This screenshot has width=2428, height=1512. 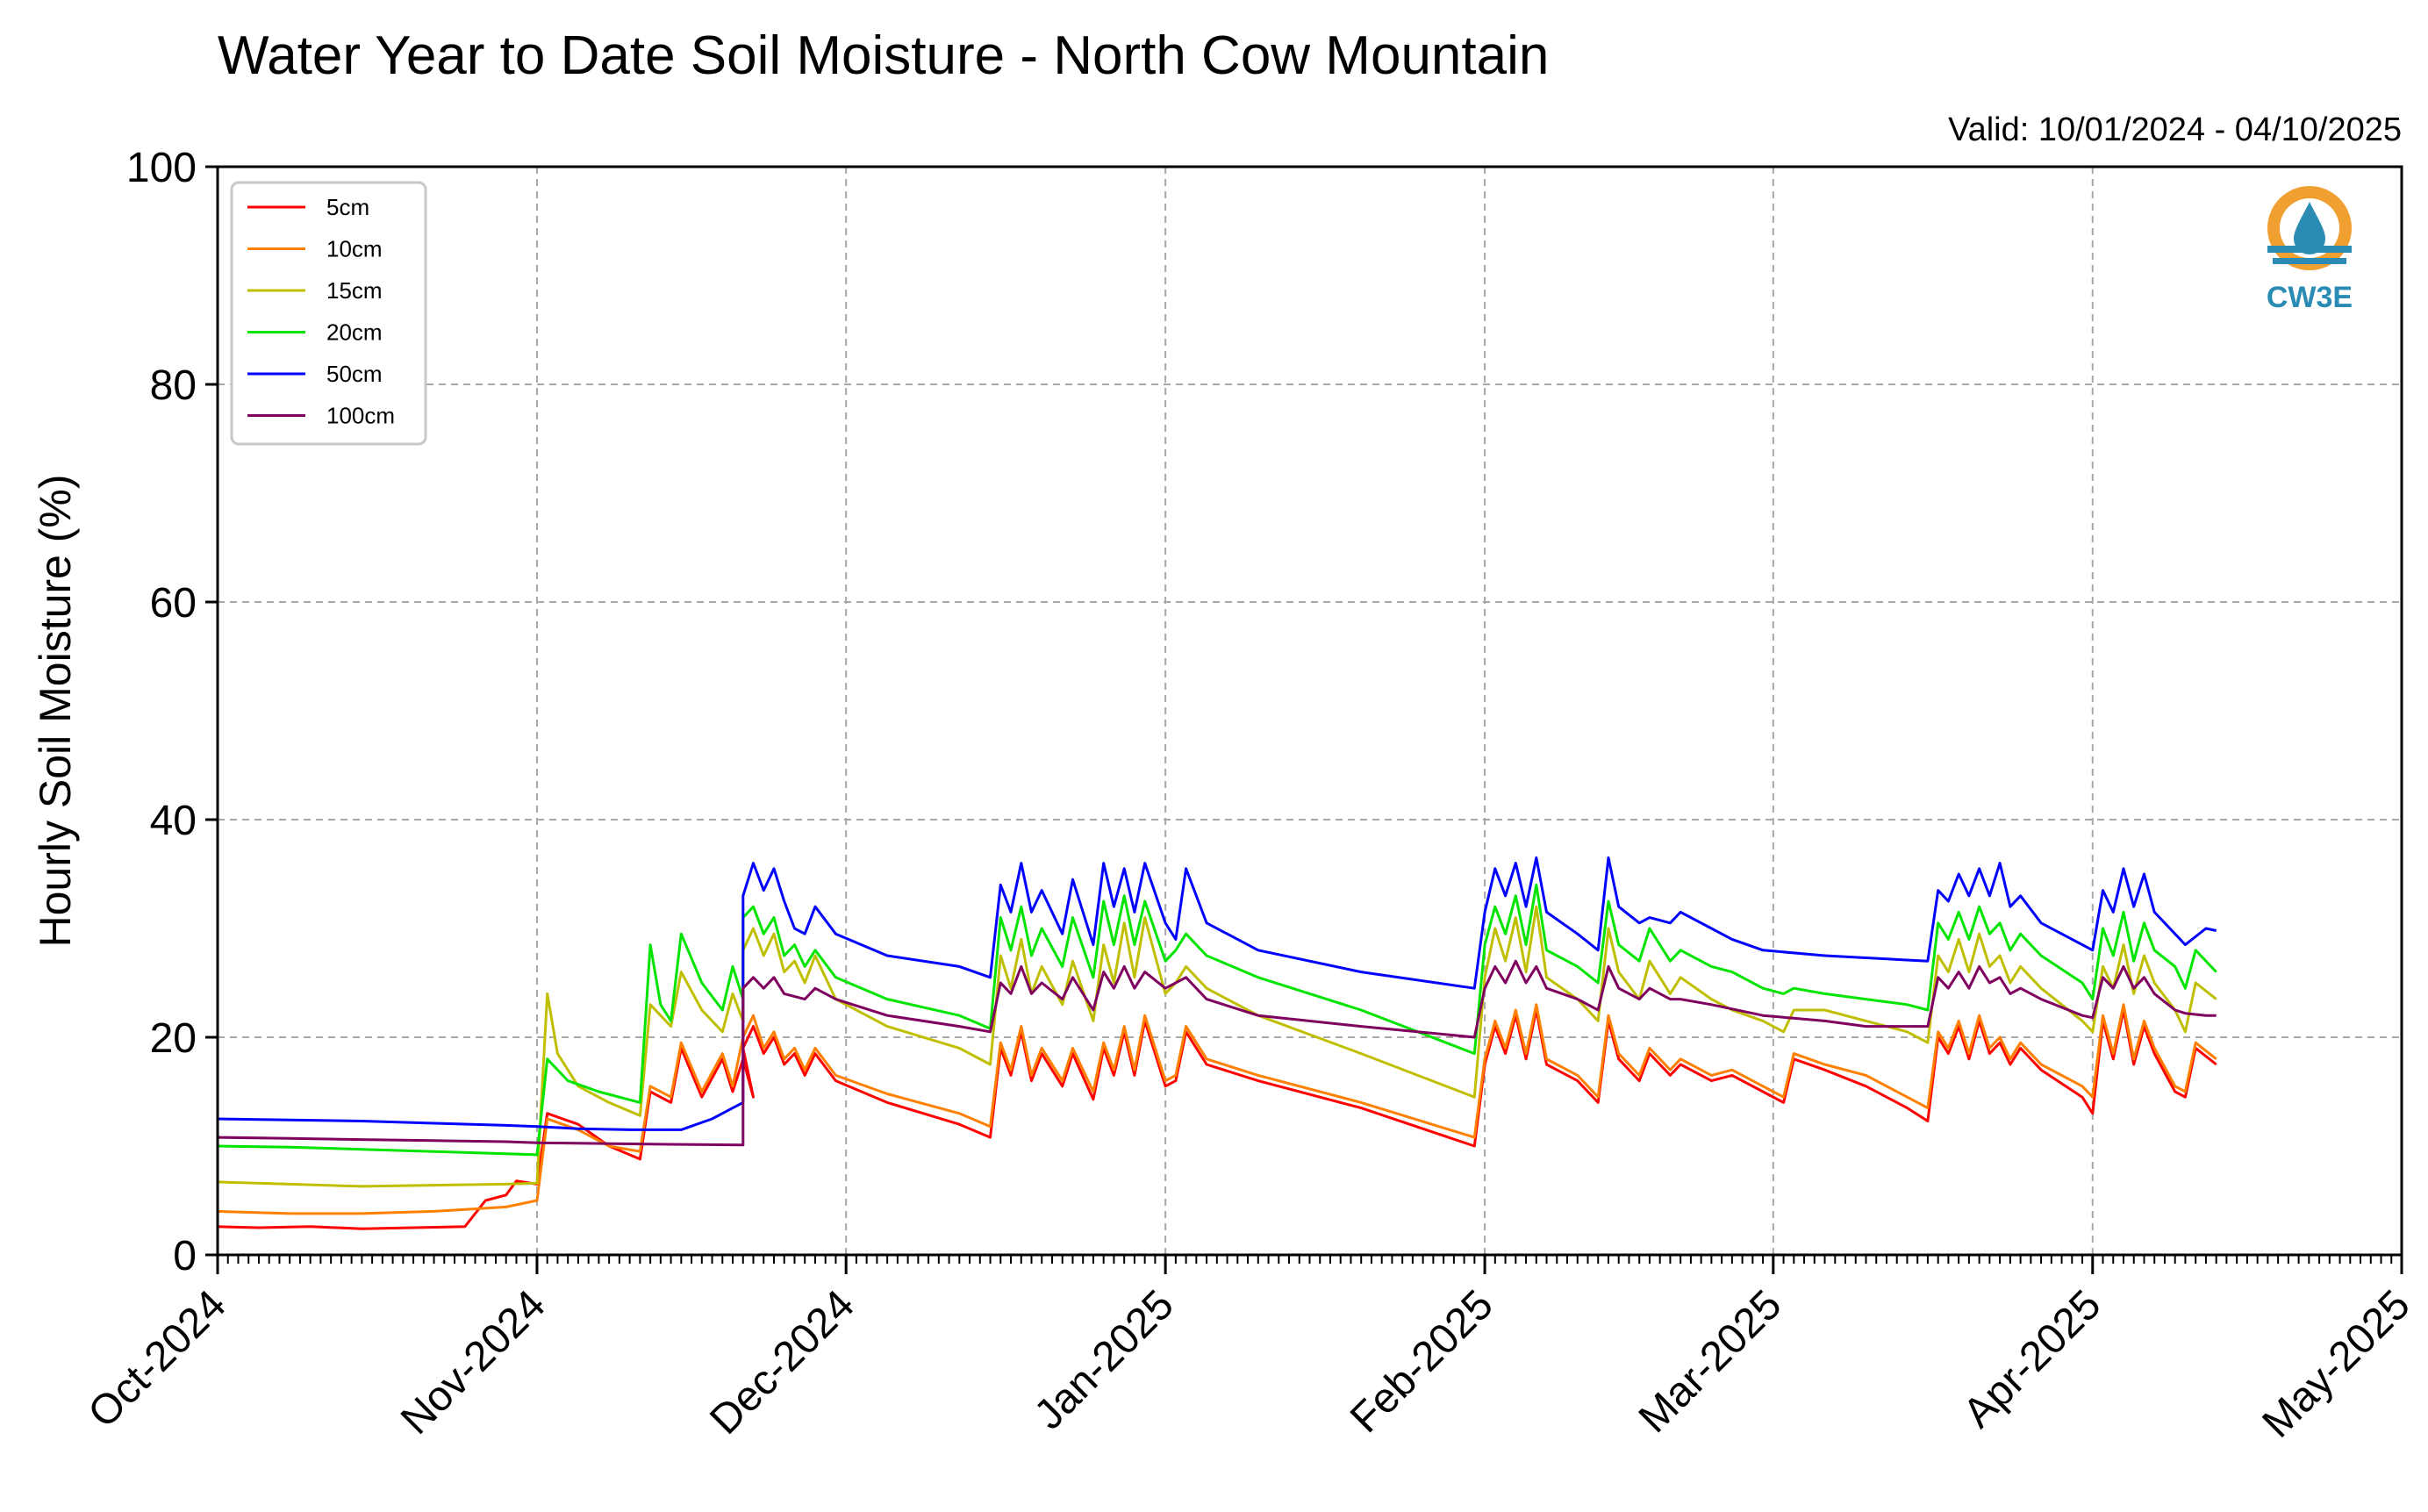 I want to click on y-tick-label: 80, so click(x=173, y=386).